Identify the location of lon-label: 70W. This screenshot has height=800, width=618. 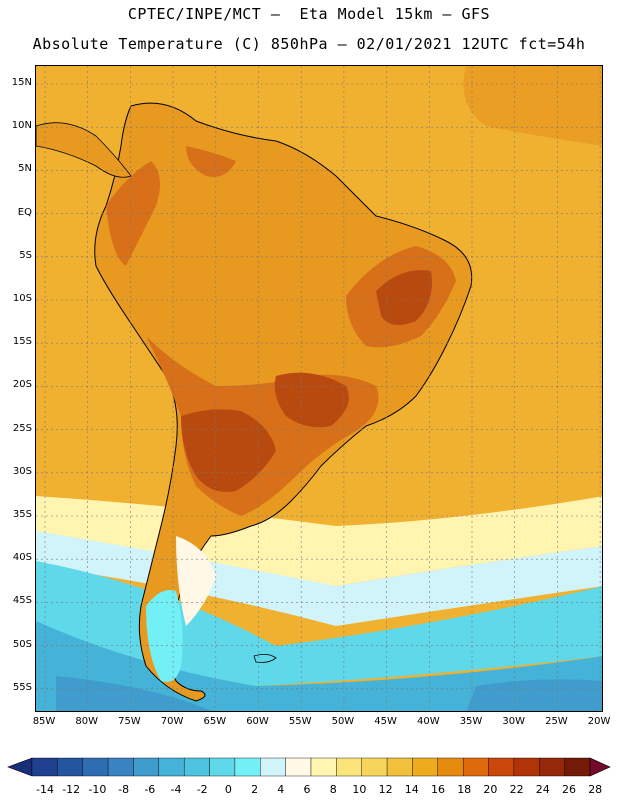
(172, 721).